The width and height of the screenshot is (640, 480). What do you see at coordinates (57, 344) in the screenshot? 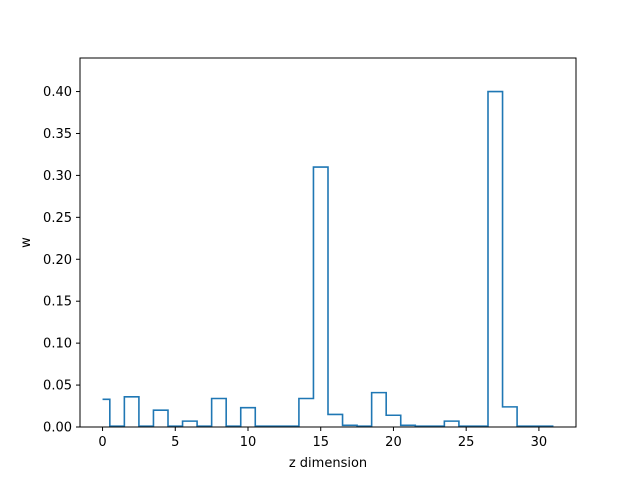
I see `y-tick-label: 0.10` at bounding box center [57, 344].